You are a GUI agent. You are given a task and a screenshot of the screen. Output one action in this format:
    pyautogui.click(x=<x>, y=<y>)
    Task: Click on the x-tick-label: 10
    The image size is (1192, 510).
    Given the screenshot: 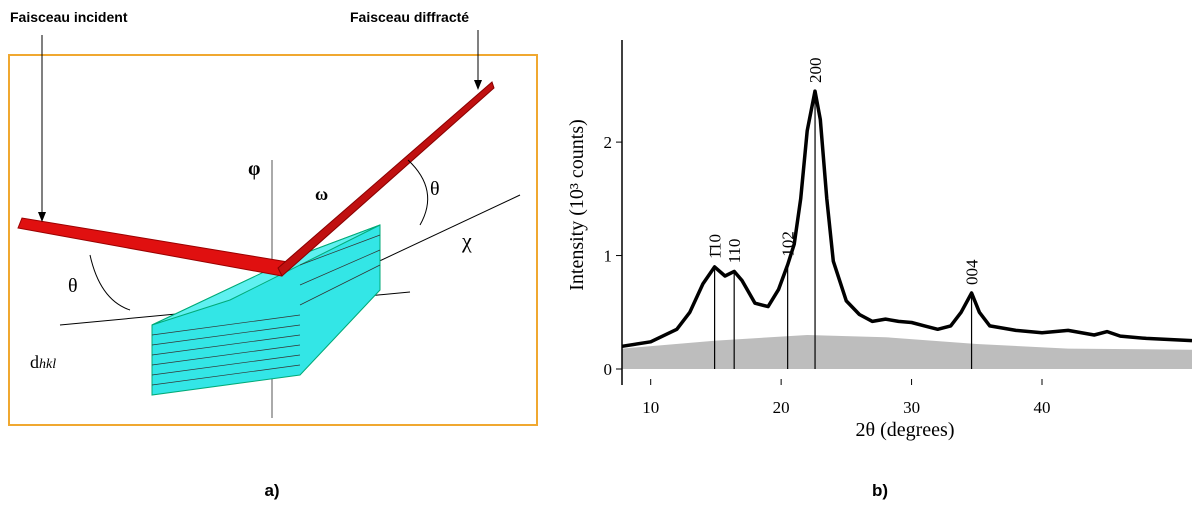 What is the action you would take?
    pyautogui.click(x=650, y=407)
    